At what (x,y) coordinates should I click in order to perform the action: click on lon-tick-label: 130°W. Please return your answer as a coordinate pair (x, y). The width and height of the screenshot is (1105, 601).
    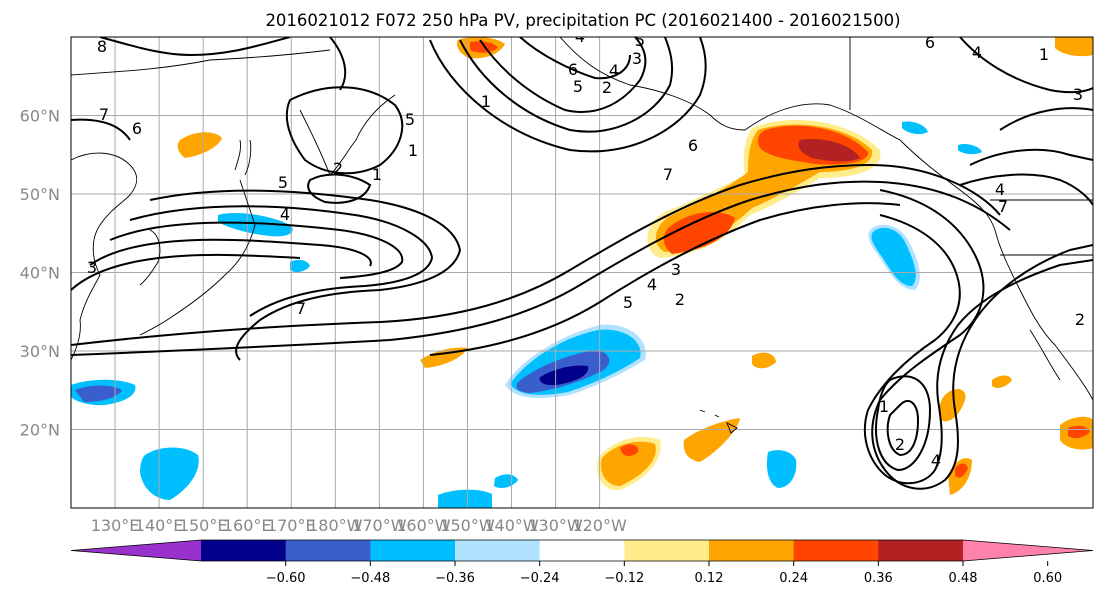
    Looking at the image, I should click on (555, 525).